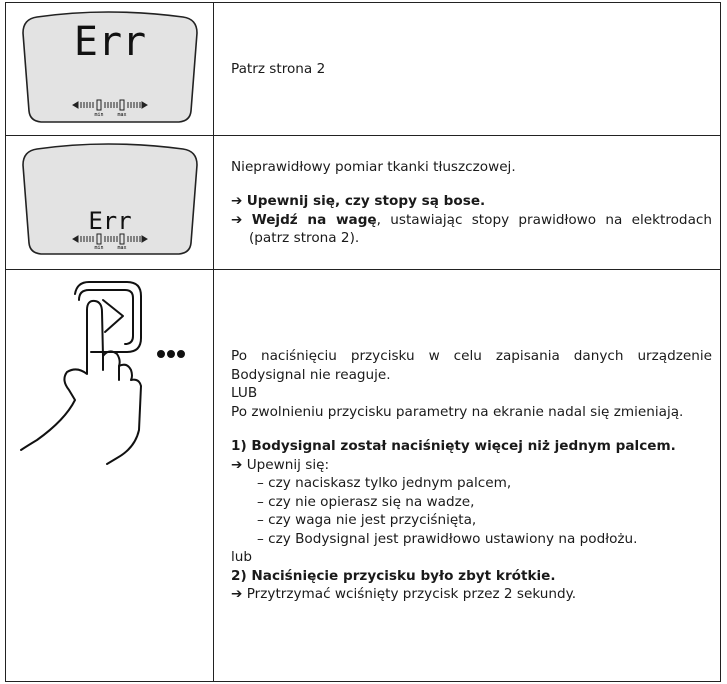  I want to click on dash-block: – czy waga nie jest przyciśnięta,, so click(476, 520).